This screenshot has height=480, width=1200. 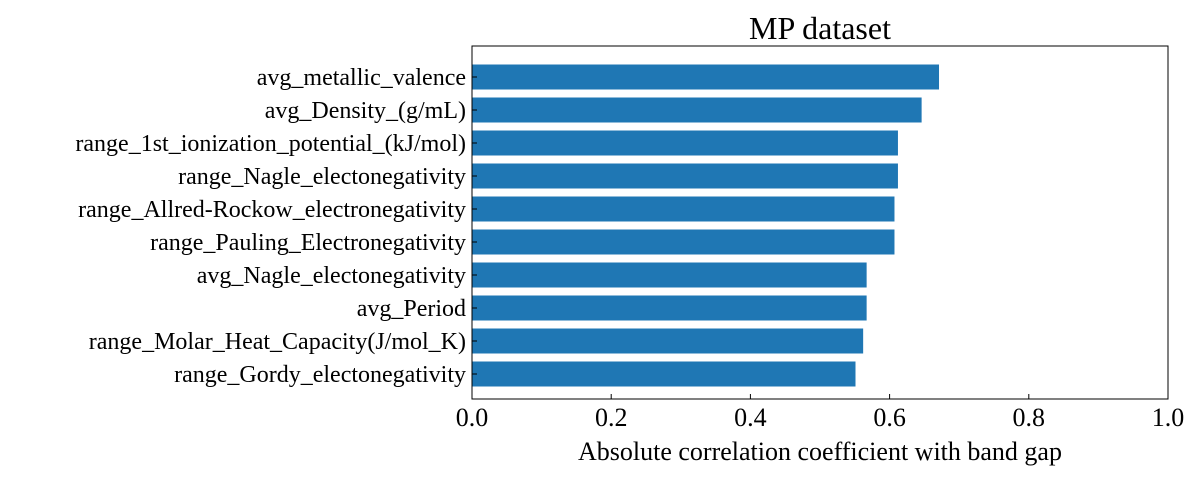 I want to click on x-ticks: 0.0 0.2 0.4 0.6 0.8 1.0, so click(x=820, y=413).